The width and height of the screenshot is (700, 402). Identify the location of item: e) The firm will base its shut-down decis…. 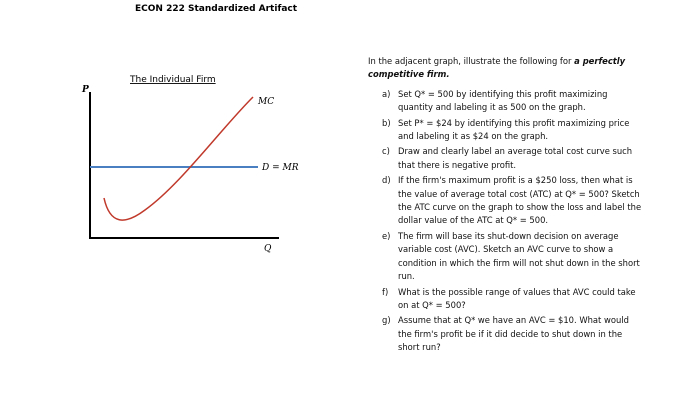
(505, 257).